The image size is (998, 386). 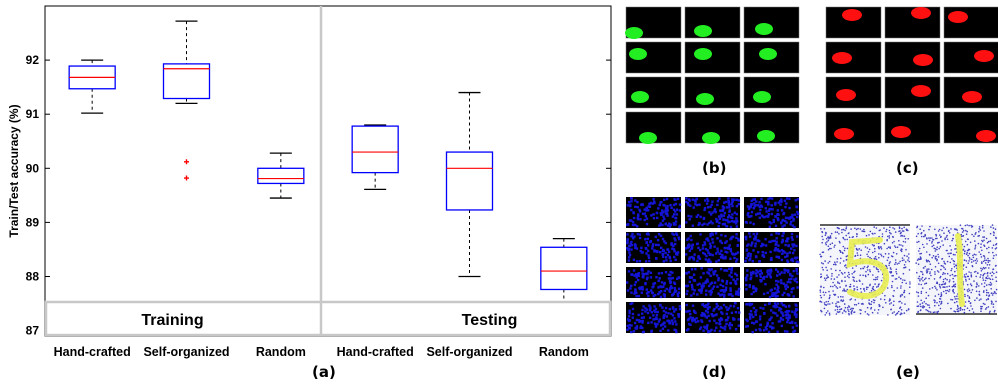 What do you see at coordinates (33, 60) in the screenshot?
I see `y-tick-label: 92` at bounding box center [33, 60].